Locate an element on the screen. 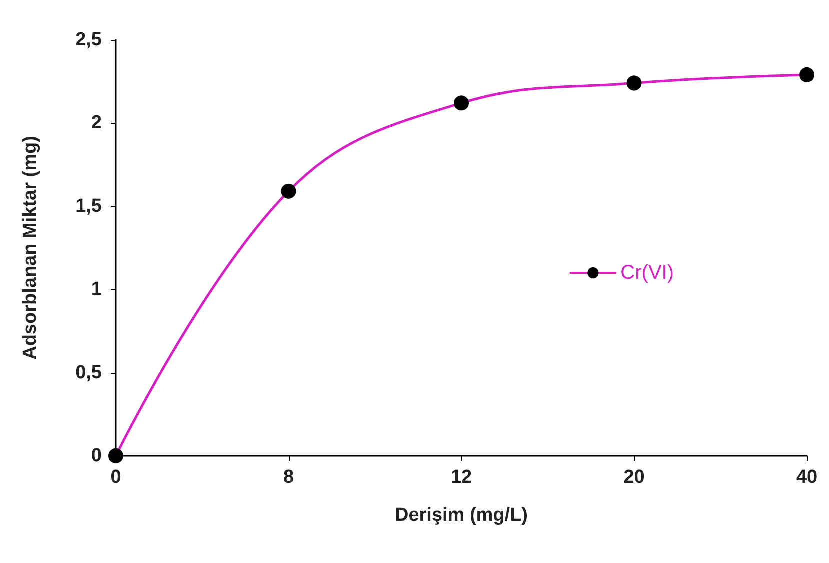 This screenshot has height=563, width=829. x-tick-label: 12 is located at coordinates (461, 477).